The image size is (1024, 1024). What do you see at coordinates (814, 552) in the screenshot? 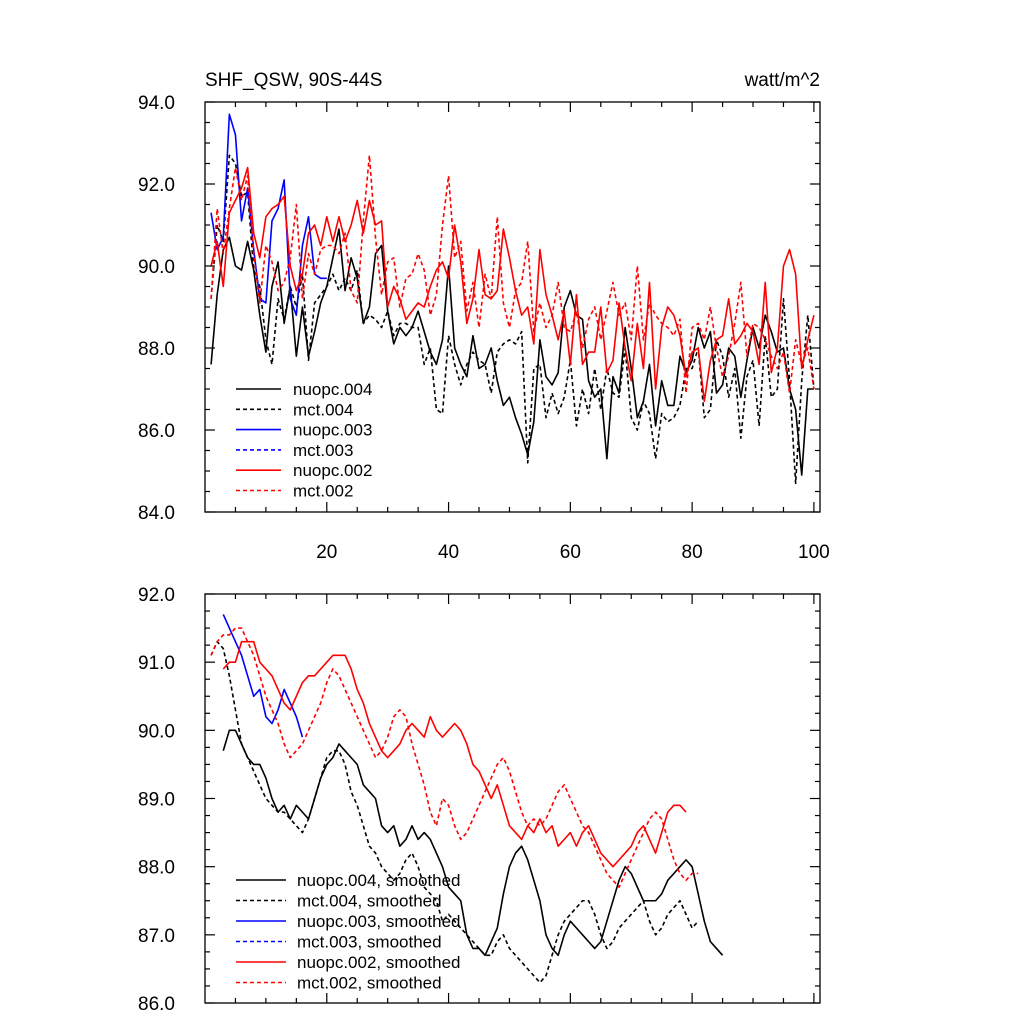
I see `top-xtick-label: 100` at bounding box center [814, 552].